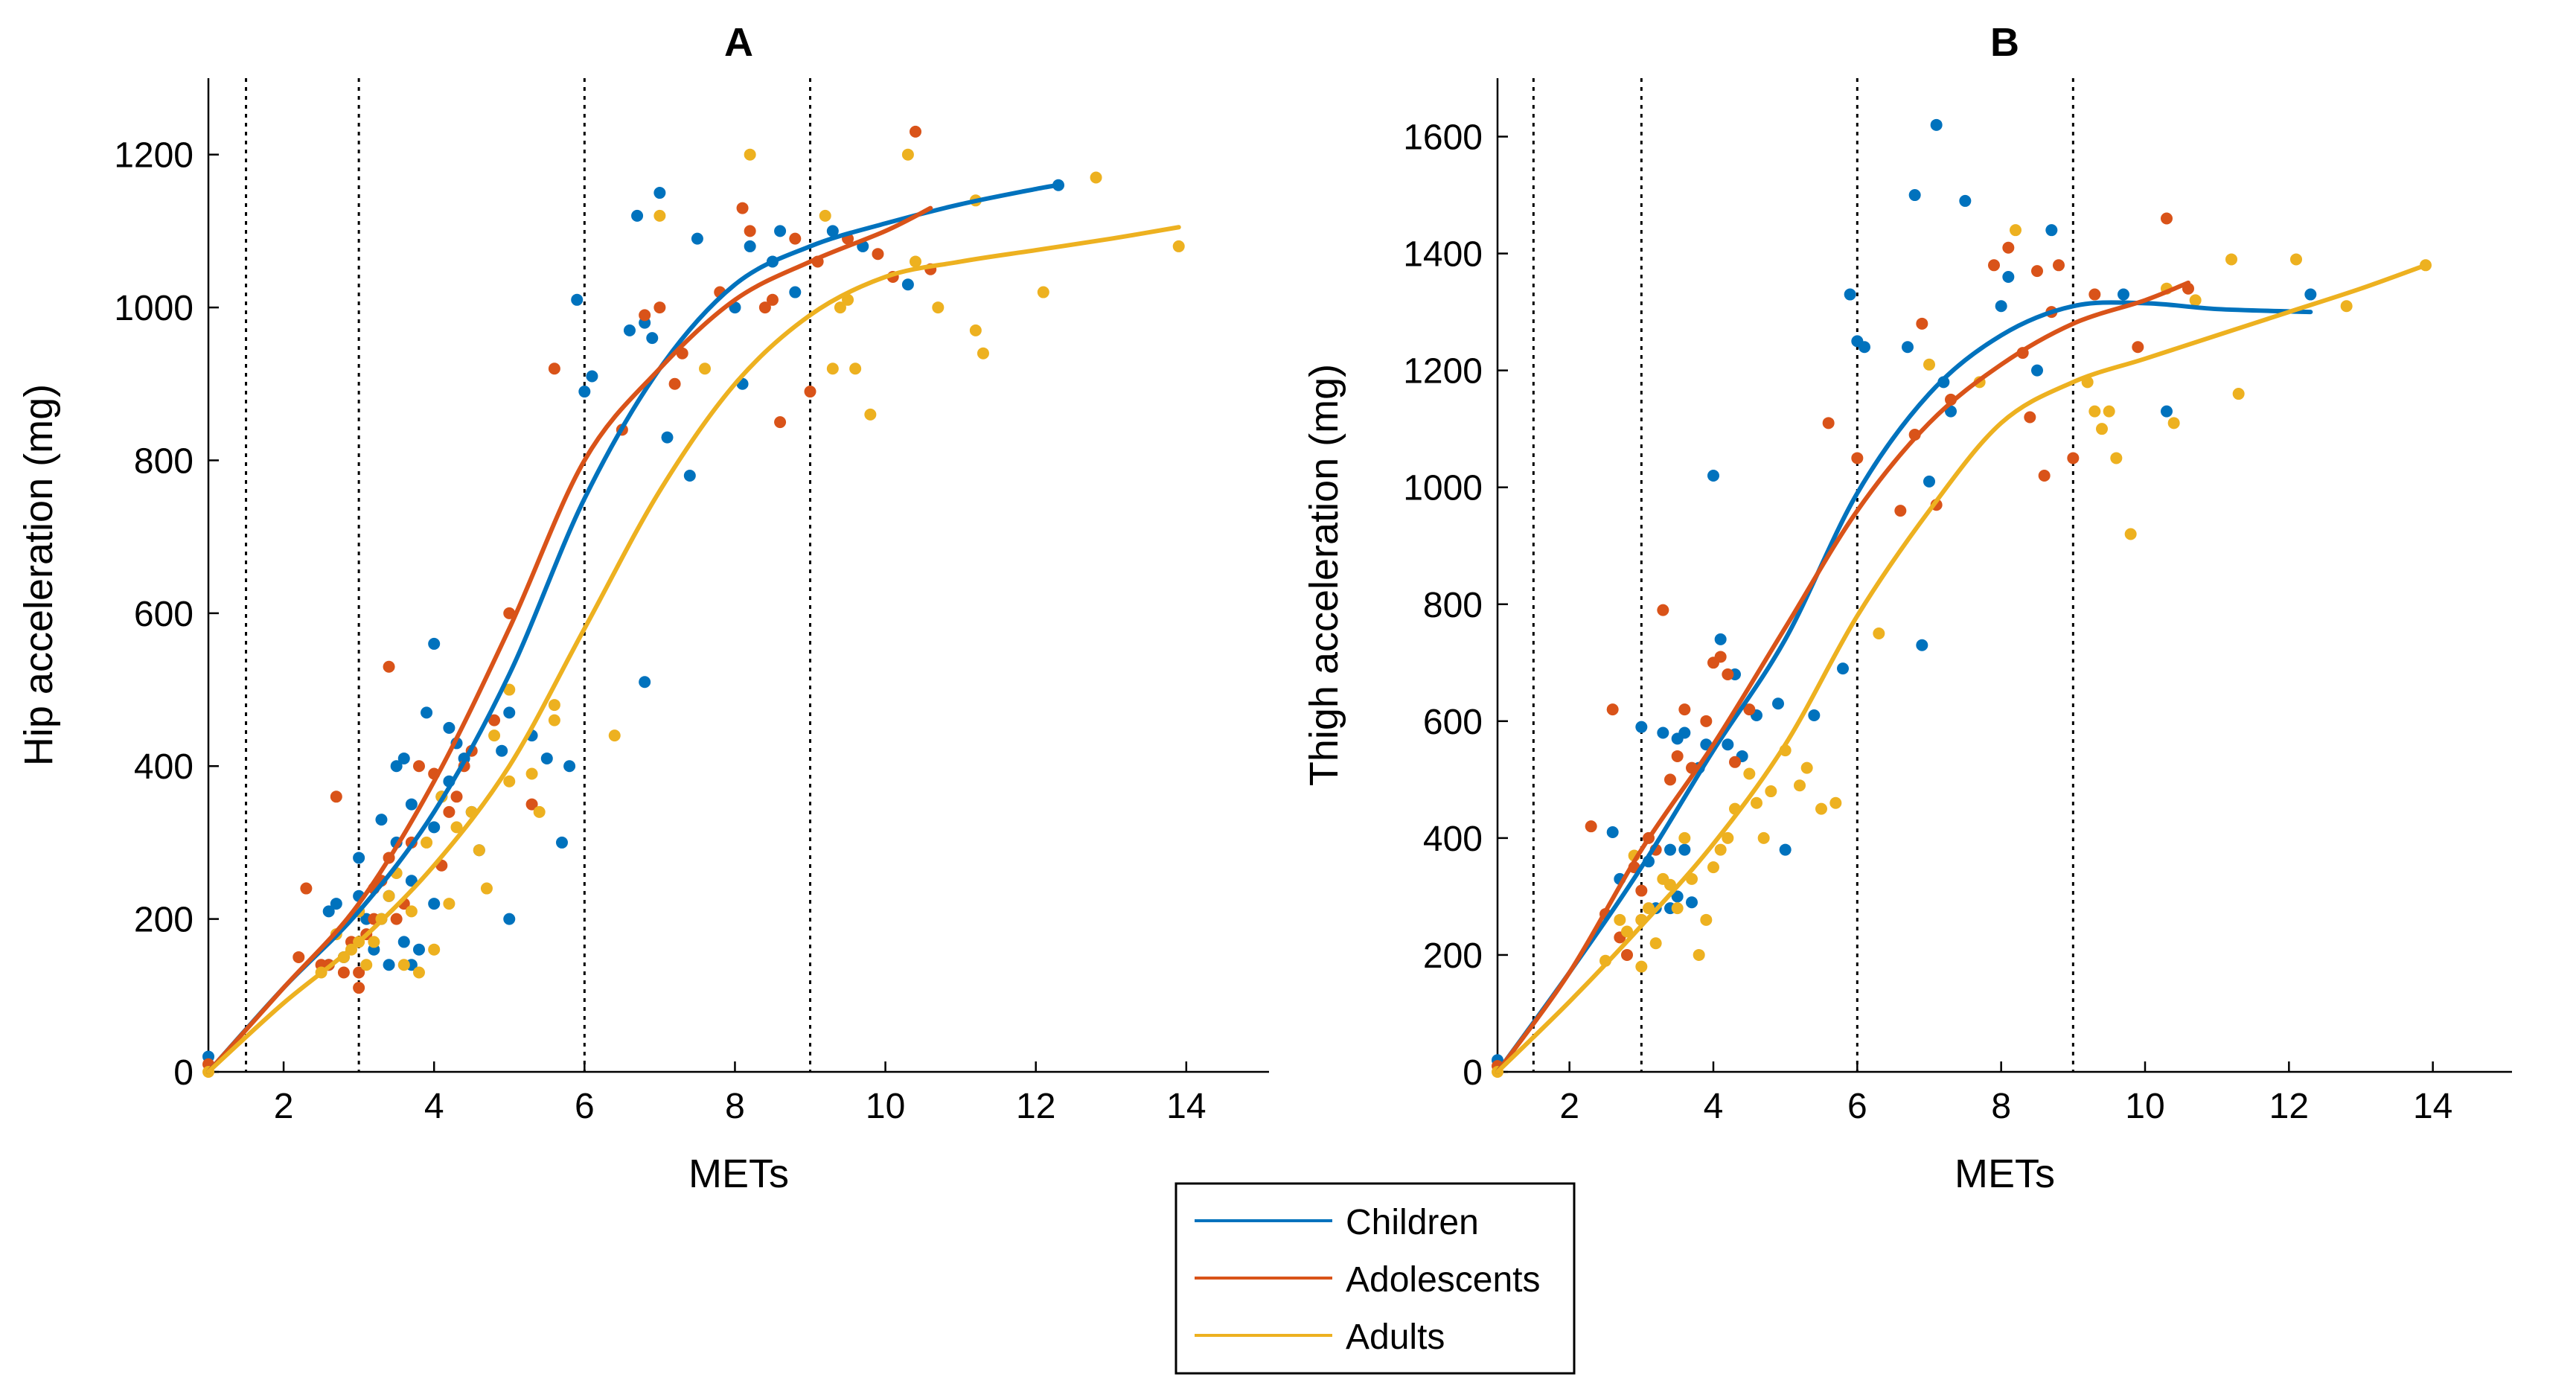 This screenshot has width=2576, height=1383. Describe the element at coordinates (164, 614) in the screenshot. I see `panel-a-y-tick-label: 600` at that location.